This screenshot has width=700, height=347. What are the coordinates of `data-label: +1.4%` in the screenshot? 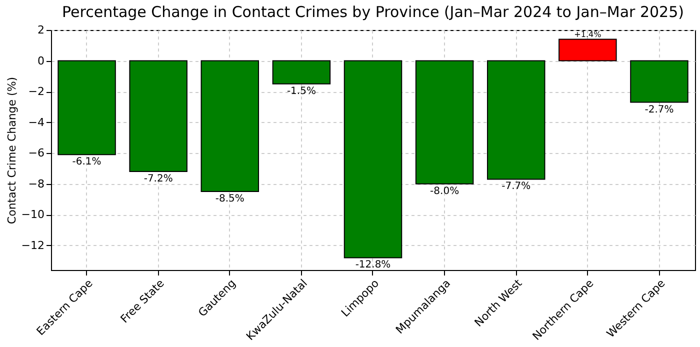 It's located at (588, 35).